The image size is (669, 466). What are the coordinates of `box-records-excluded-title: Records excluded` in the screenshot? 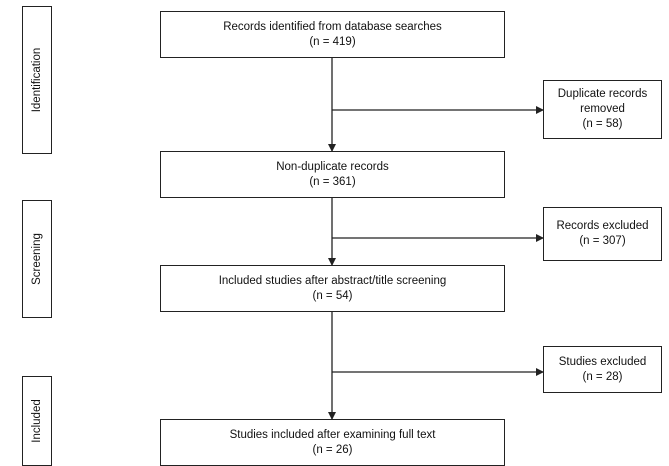 It's located at (602, 226).